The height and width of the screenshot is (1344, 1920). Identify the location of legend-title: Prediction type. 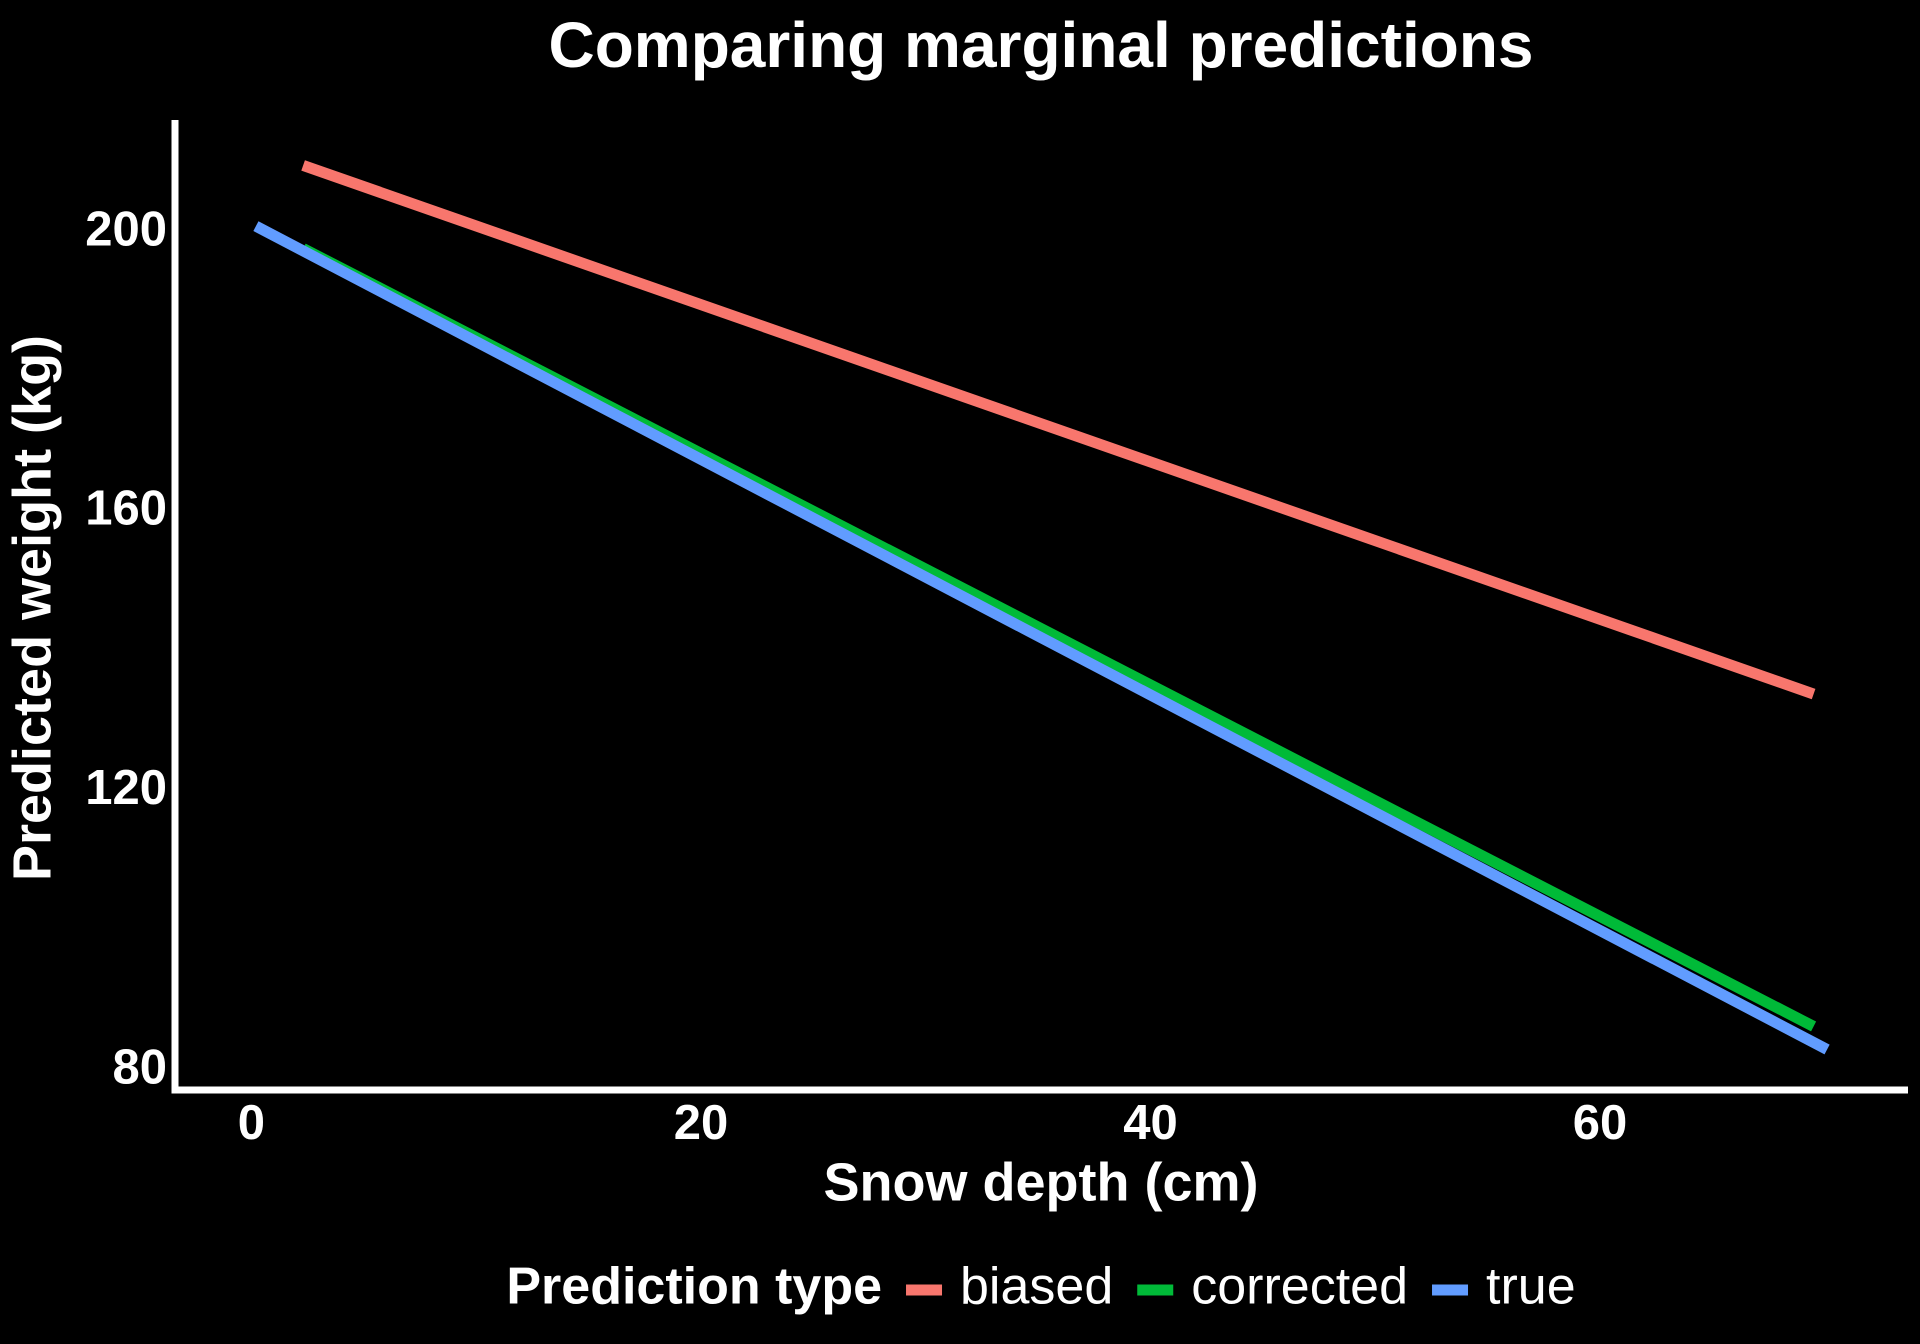
(694, 1287).